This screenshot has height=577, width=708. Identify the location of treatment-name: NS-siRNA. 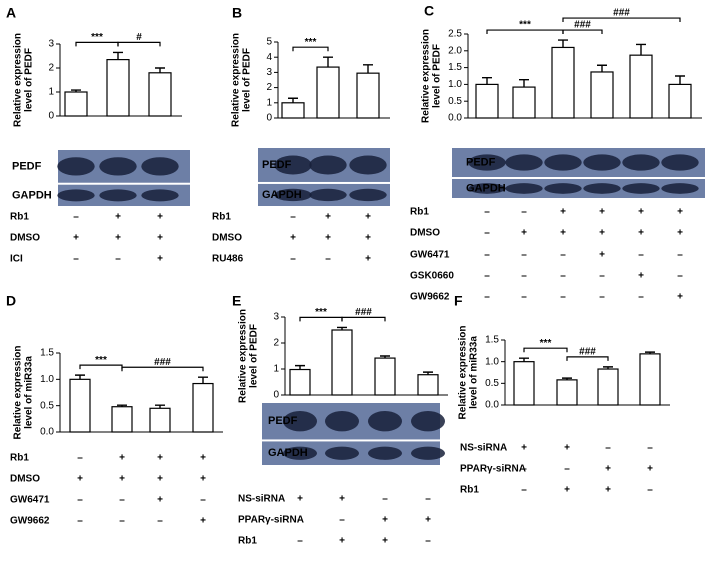
(483, 448).